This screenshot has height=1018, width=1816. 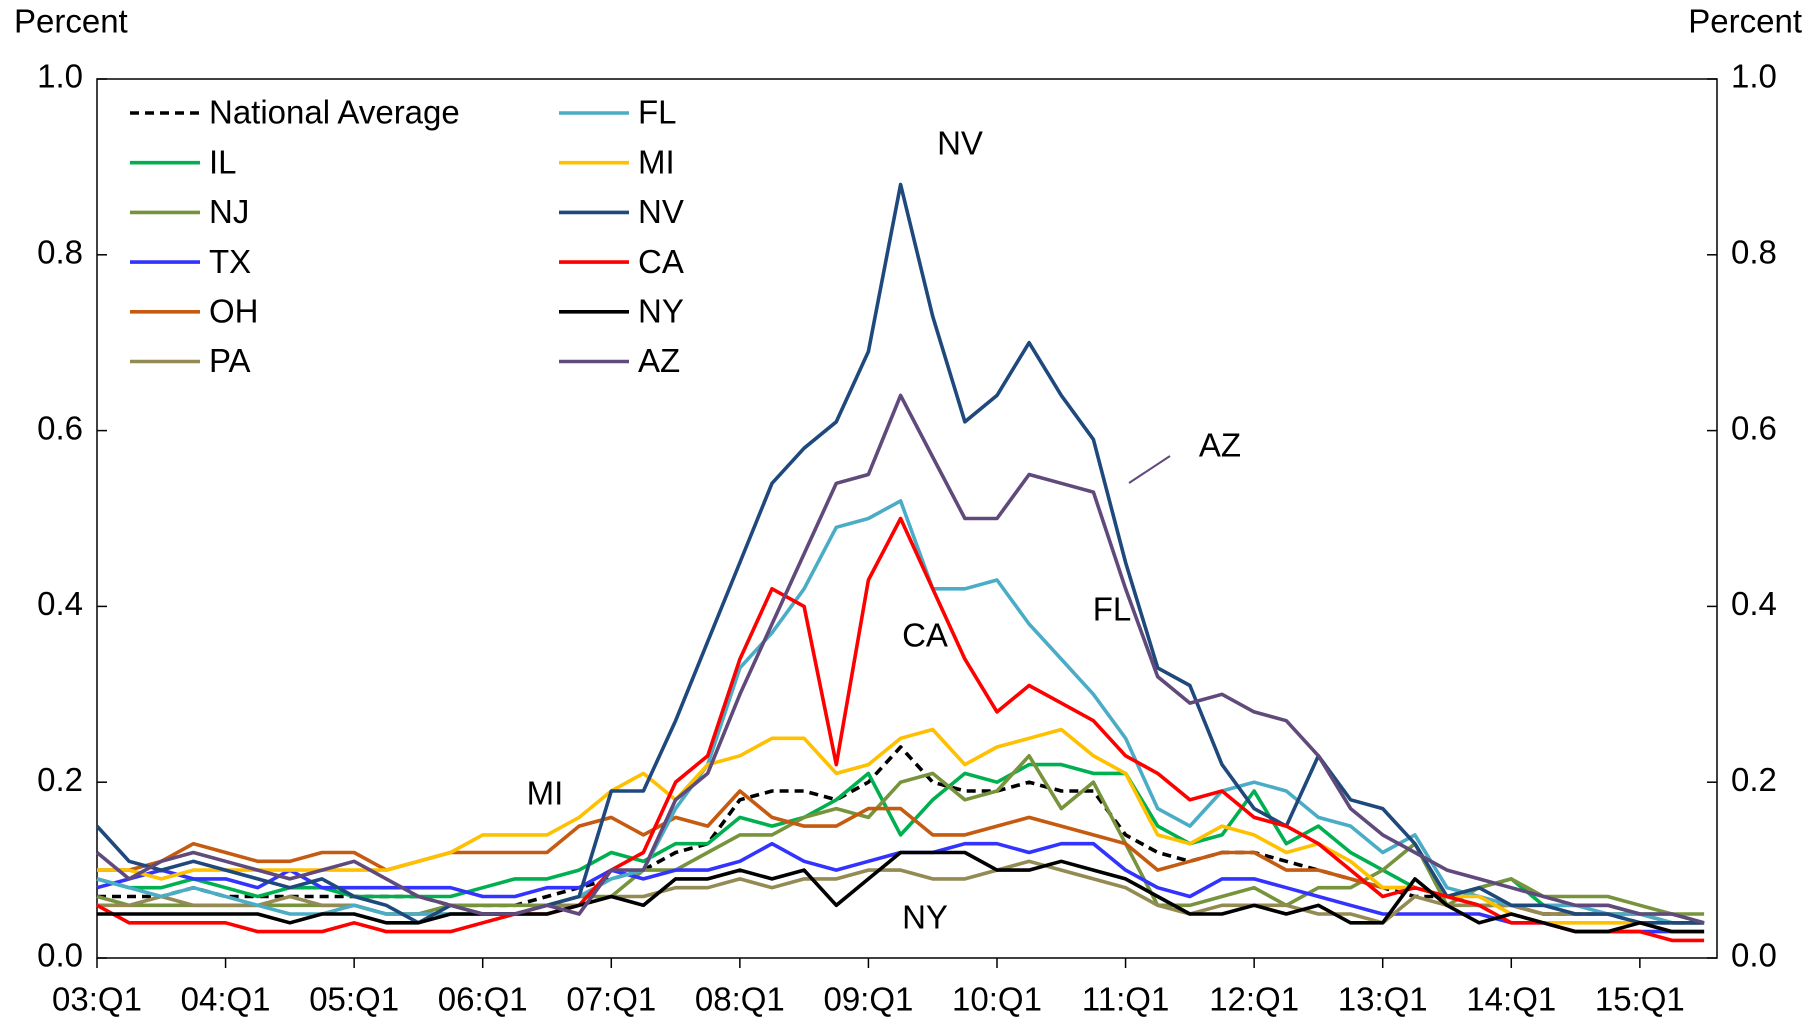 What do you see at coordinates (1754, 252) in the screenshot?
I see `y2-tick-label: 0.8` at bounding box center [1754, 252].